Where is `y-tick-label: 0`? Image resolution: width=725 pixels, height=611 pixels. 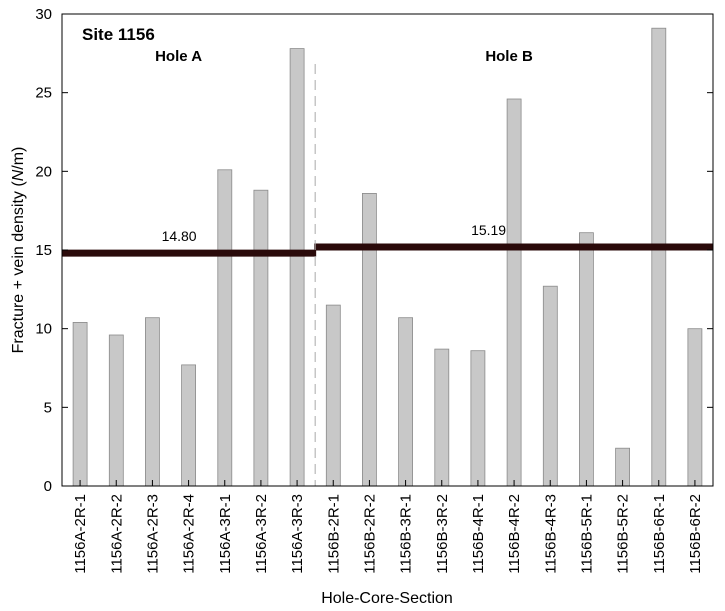
y-tick-label: 0 is located at coordinates (48, 486).